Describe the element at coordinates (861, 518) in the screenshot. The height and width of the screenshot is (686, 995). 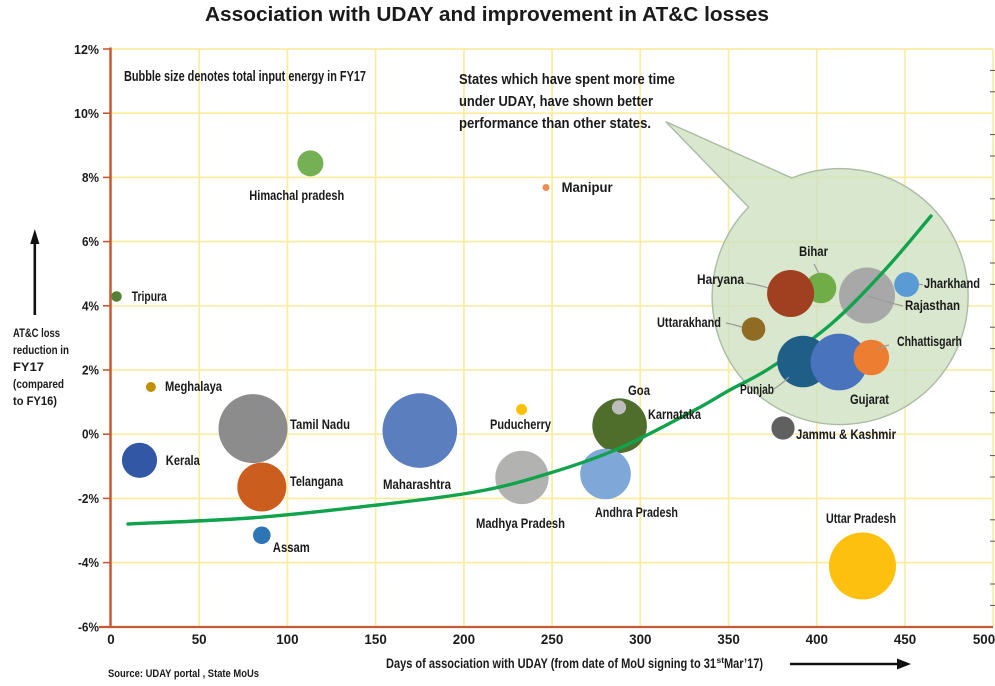
I see `svg-text: Uttar Pradesh` at that location.